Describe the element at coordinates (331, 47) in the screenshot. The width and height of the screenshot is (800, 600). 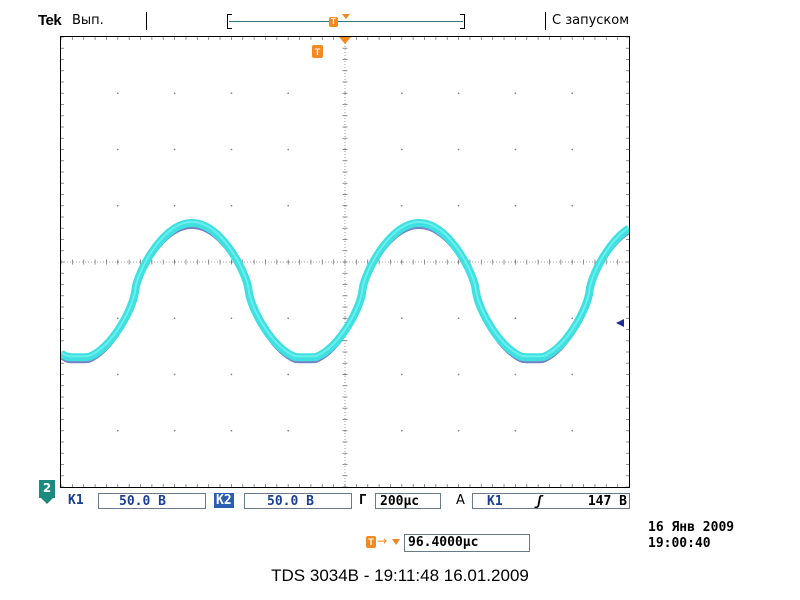
I see `trigger-marker-icon: T` at that location.